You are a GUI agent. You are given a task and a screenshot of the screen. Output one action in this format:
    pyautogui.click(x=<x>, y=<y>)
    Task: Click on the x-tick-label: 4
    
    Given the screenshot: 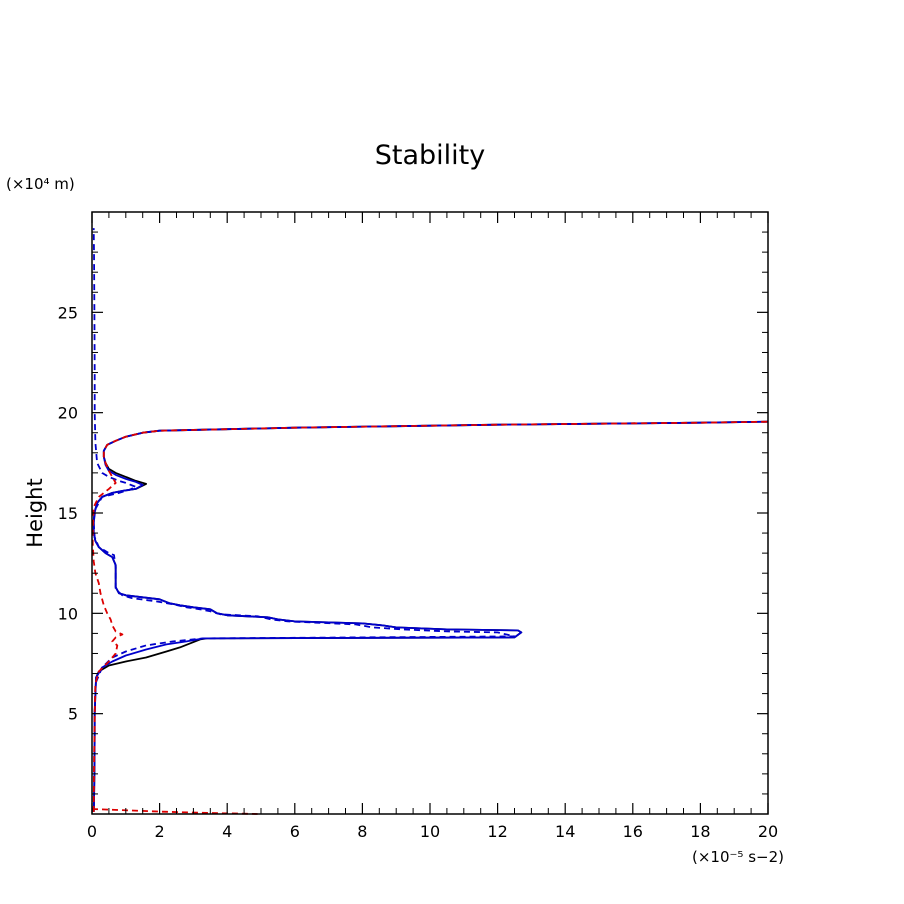 What is the action you would take?
    pyautogui.click(x=227, y=831)
    